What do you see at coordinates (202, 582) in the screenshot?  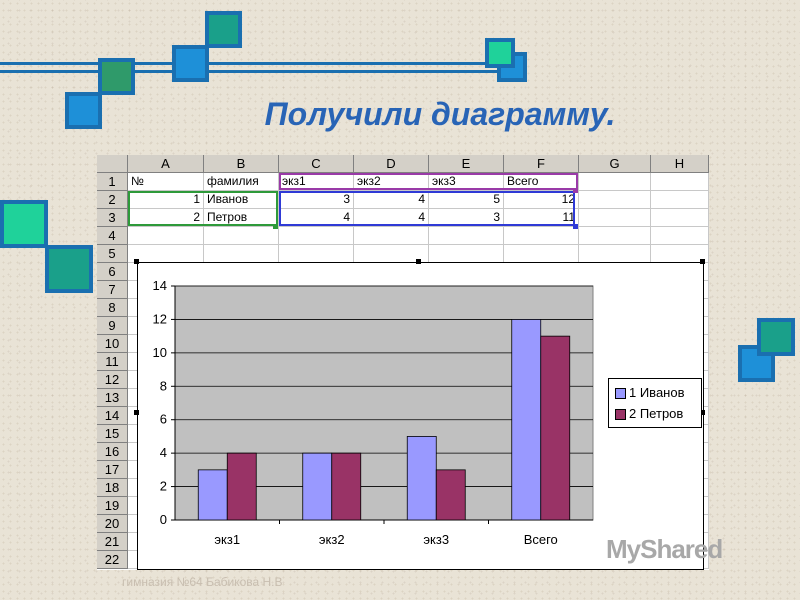 I see `slide-footer: гимназия №64 Бабикова Н.В` at bounding box center [202, 582].